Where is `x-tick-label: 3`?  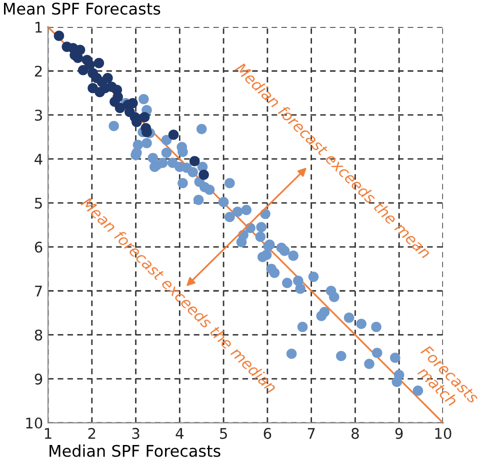
x-tick-label: 3 is located at coordinates (136, 433).